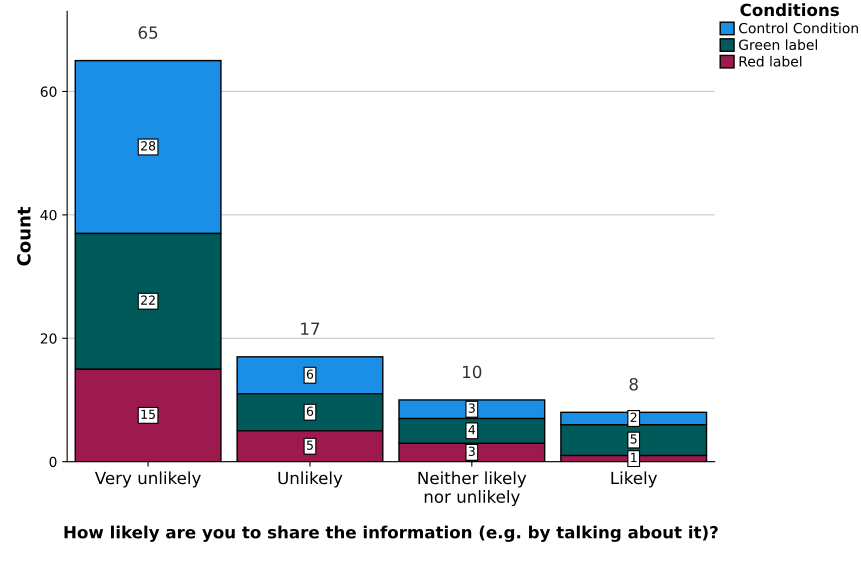 The width and height of the screenshot is (861, 563). What do you see at coordinates (634, 457) in the screenshot?
I see `data-label: 1` at bounding box center [634, 457].